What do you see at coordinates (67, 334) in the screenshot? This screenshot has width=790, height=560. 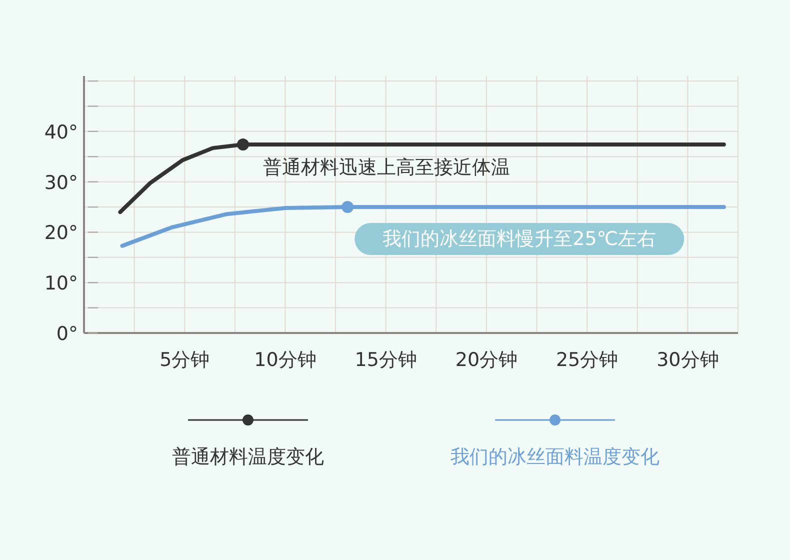 I see `y-tick-label: 0°` at bounding box center [67, 334].